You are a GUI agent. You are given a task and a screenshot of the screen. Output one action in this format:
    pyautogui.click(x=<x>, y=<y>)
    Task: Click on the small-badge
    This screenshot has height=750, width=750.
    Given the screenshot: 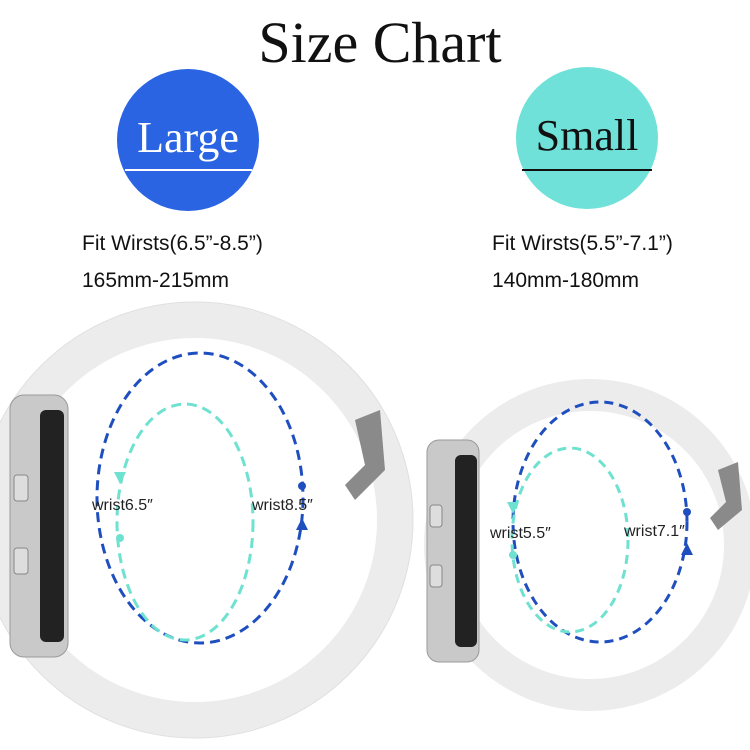 What is the action you would take?
    pyautogui.click(x=587, y=138)
    